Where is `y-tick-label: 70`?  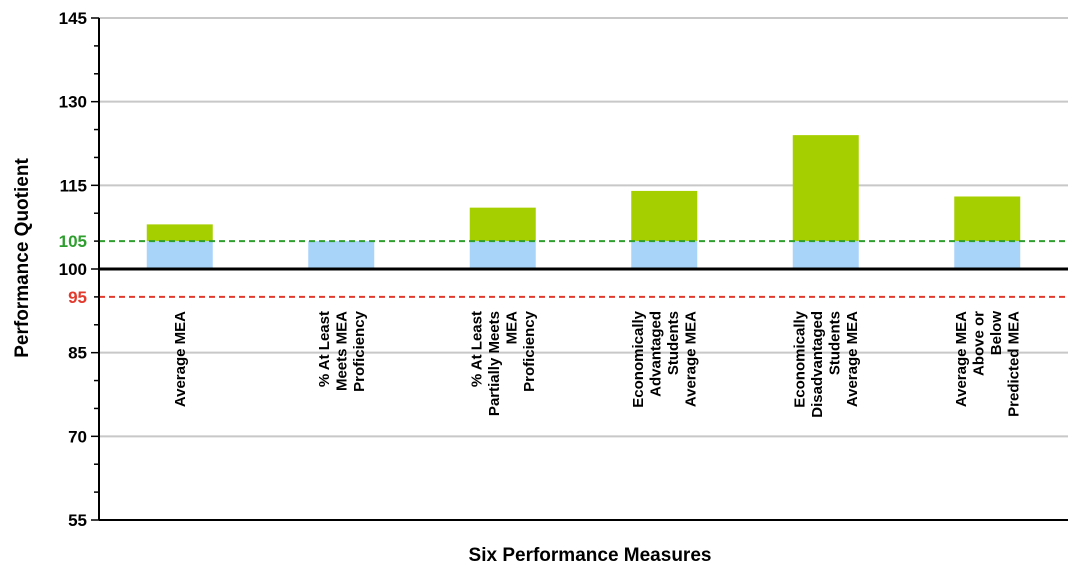
y-tick-label: 70 is located at coordinates (77, 436).